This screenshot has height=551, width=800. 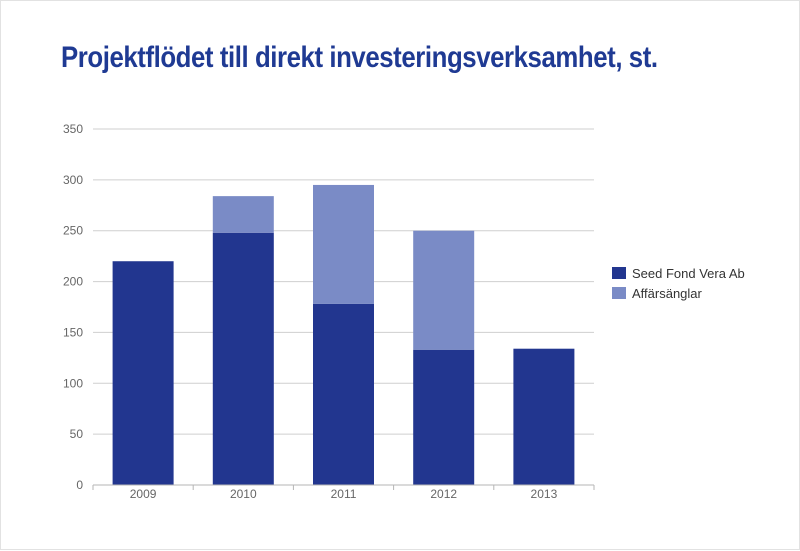 What do you see at coordinates (73, 383) in the screenshot?
I see `y-tick-label: 100` at bounding box center [73, 383].